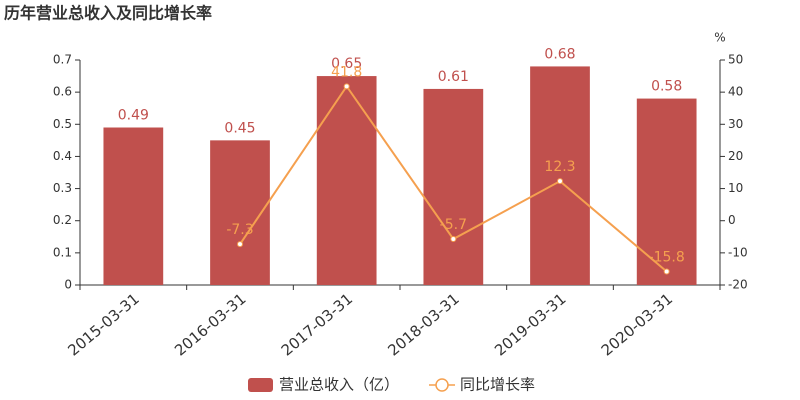 The image size is (800, 400). What do you see at coordinates (68, 285) in the screenshot?
I see `y-tick-label: 0` at bounding box center [68, 285].